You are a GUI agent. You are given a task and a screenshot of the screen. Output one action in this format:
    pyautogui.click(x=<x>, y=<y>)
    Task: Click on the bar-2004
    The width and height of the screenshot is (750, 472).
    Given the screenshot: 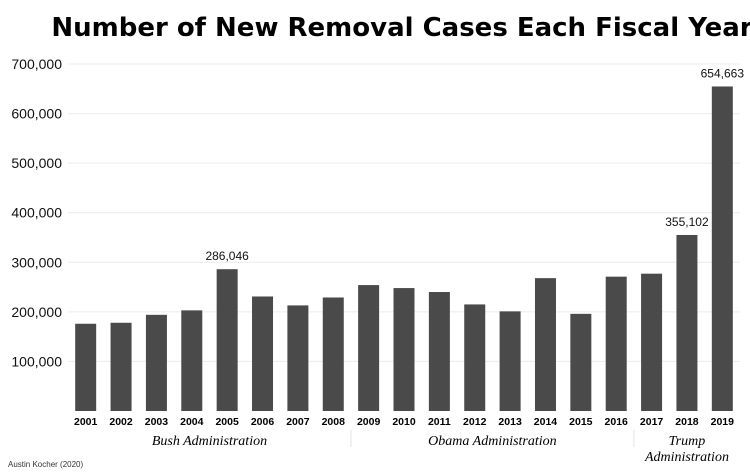 What is the action you would take?
    pyautogui.click(x=192, y=360)
    